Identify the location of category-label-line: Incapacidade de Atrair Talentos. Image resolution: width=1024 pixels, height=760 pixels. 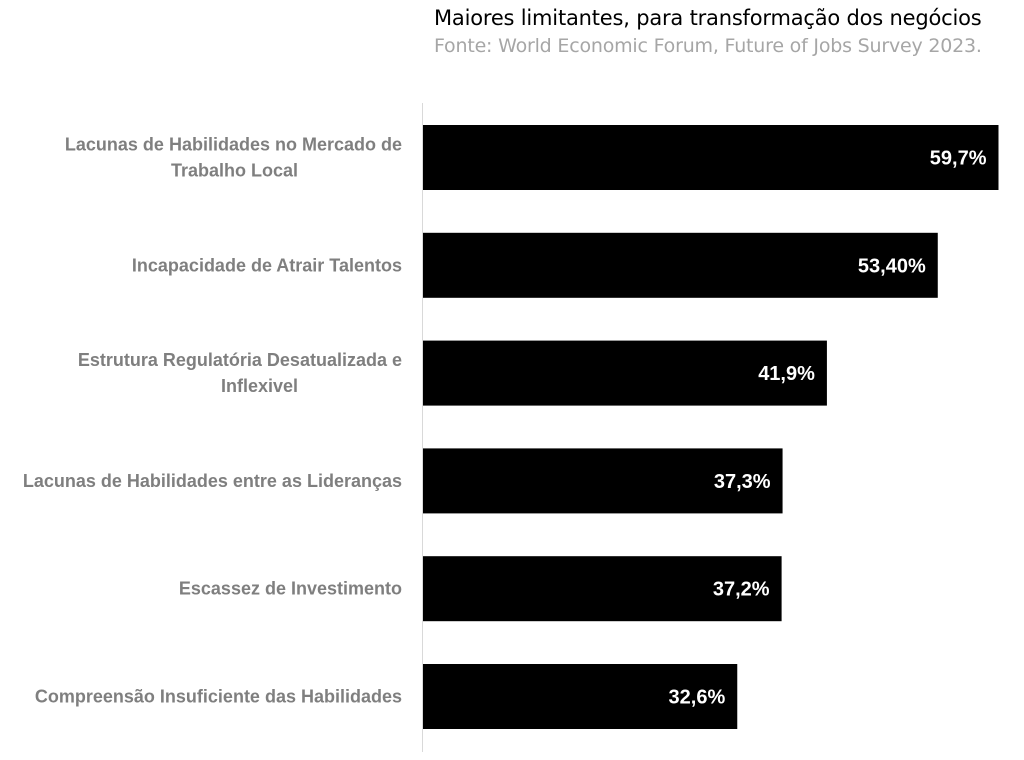
(267, 265).